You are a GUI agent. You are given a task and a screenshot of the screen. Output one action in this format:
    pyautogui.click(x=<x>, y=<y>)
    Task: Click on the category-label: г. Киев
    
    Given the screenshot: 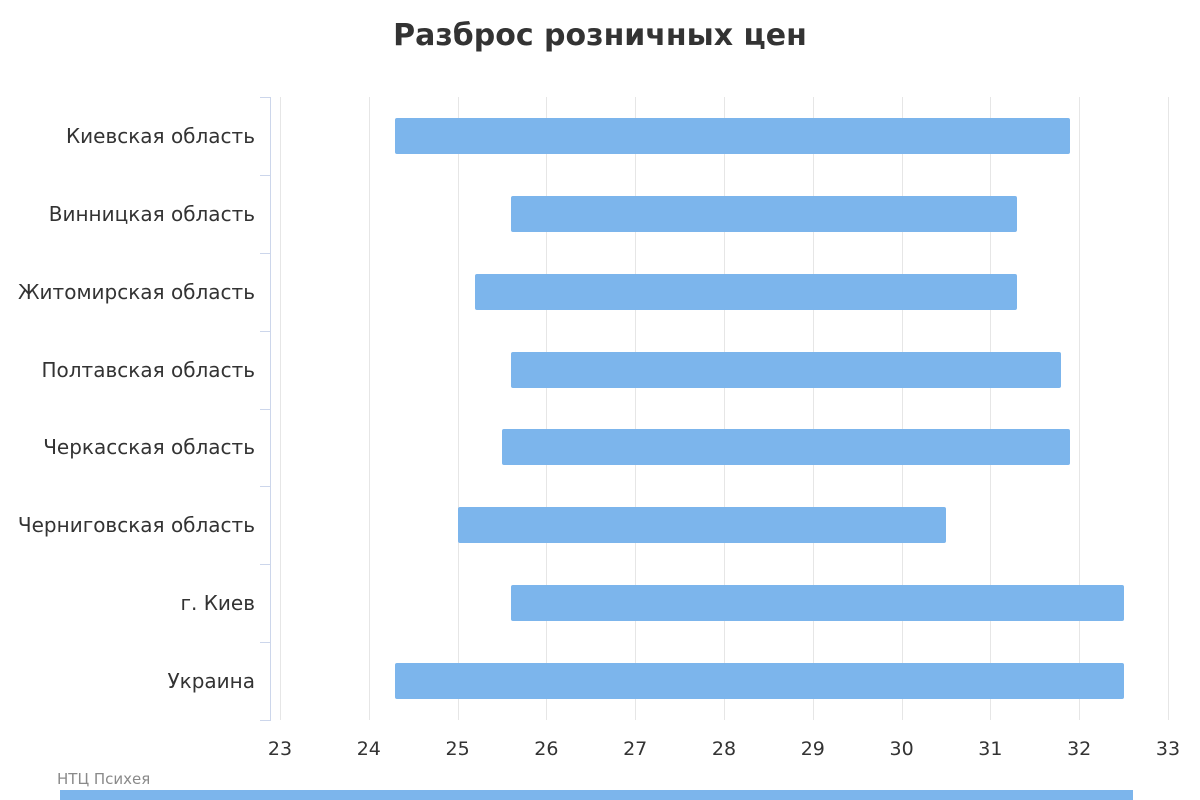 What is the action you would take?
    pyautogui.click(x=217, y=603)
    